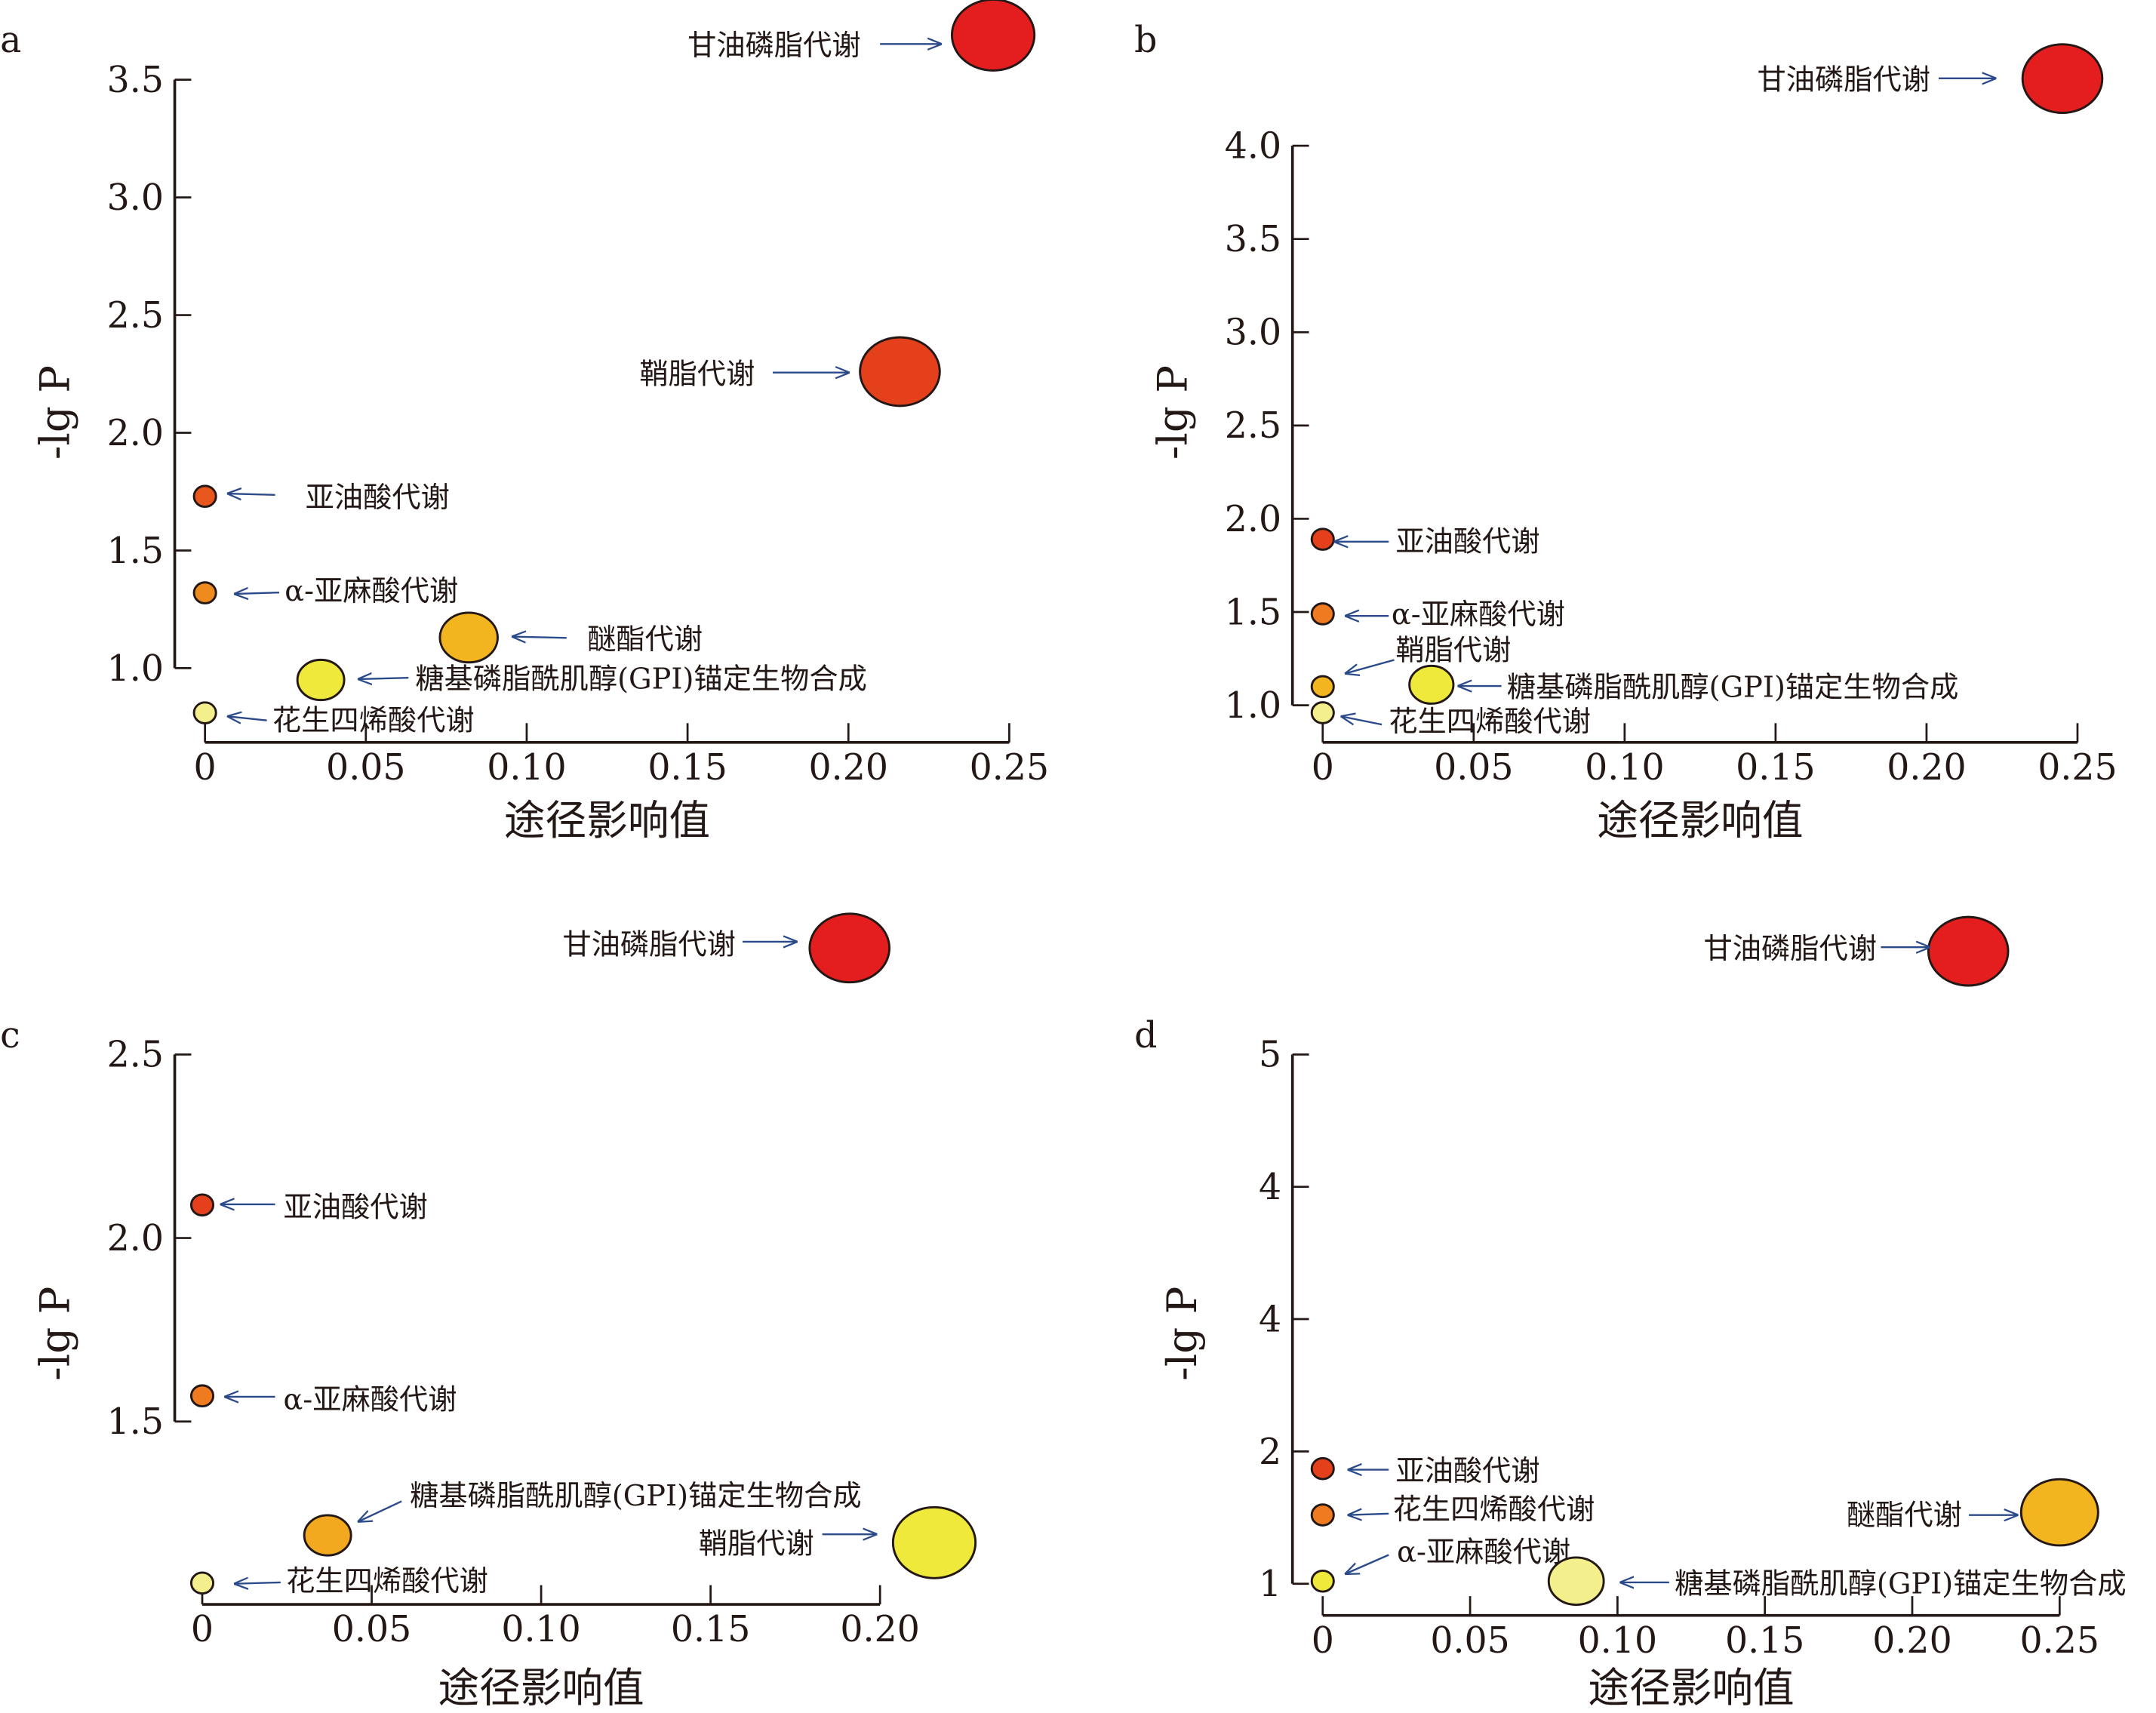 The height and width of the screenshot is (1713, 2156). I want to click on panel-letter: a, so click(10, 40).